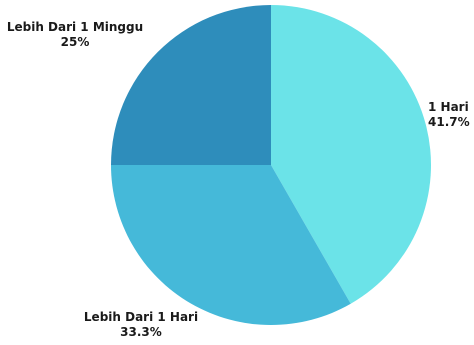 The height and width of the screenshot is (345, 474). I want to click on slice-label-1-hari: 1 Hari 41.7%, so click(449, 115).